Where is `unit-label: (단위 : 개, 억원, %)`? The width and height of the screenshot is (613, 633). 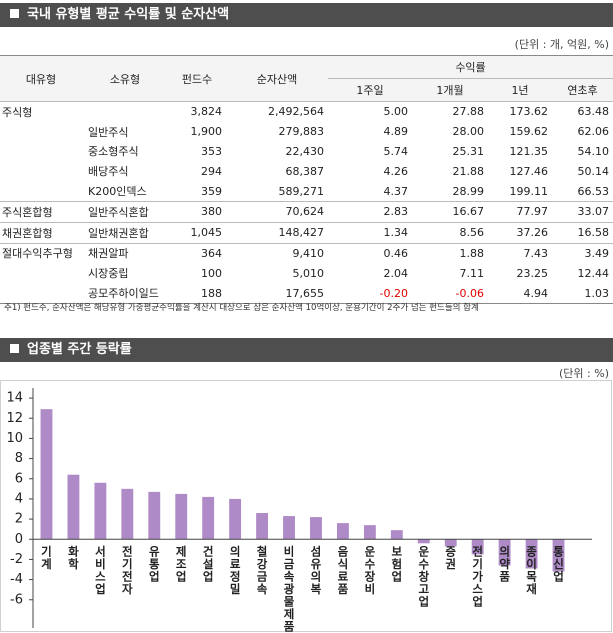
unit-label: (단위 : 개, 억원, %) is located at coordinates (561, 44).